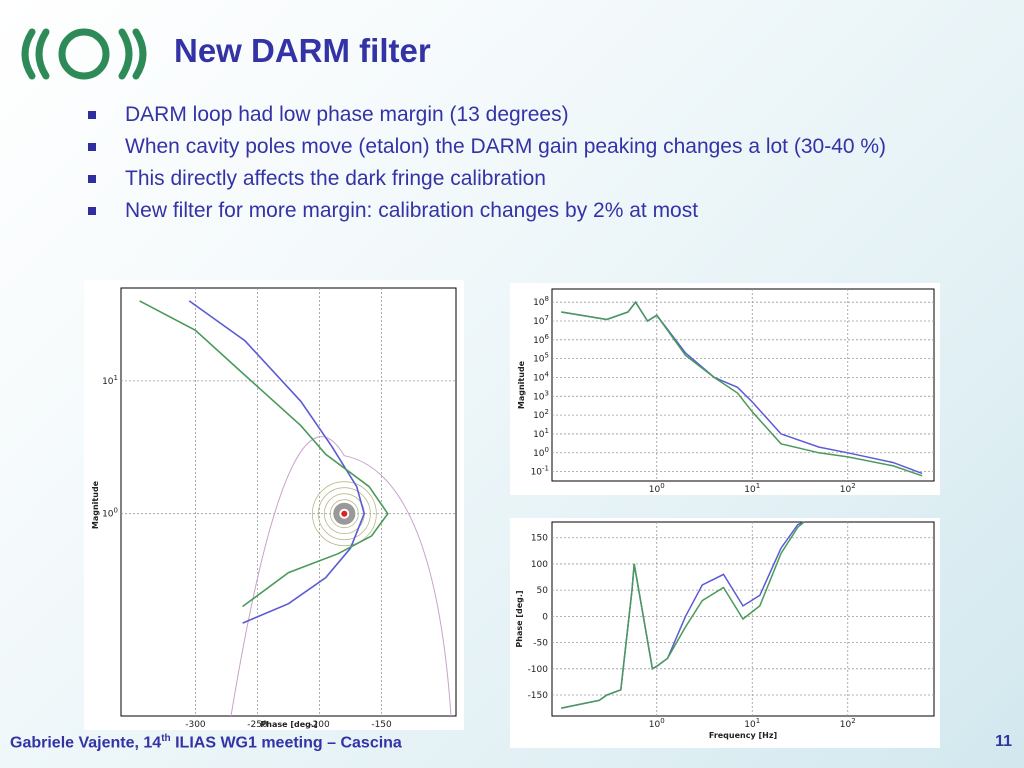  Describe the element at coordinates (541, 395) in the screenshot. I see `bode-magnitude-ytick-label: 10³` at that location.